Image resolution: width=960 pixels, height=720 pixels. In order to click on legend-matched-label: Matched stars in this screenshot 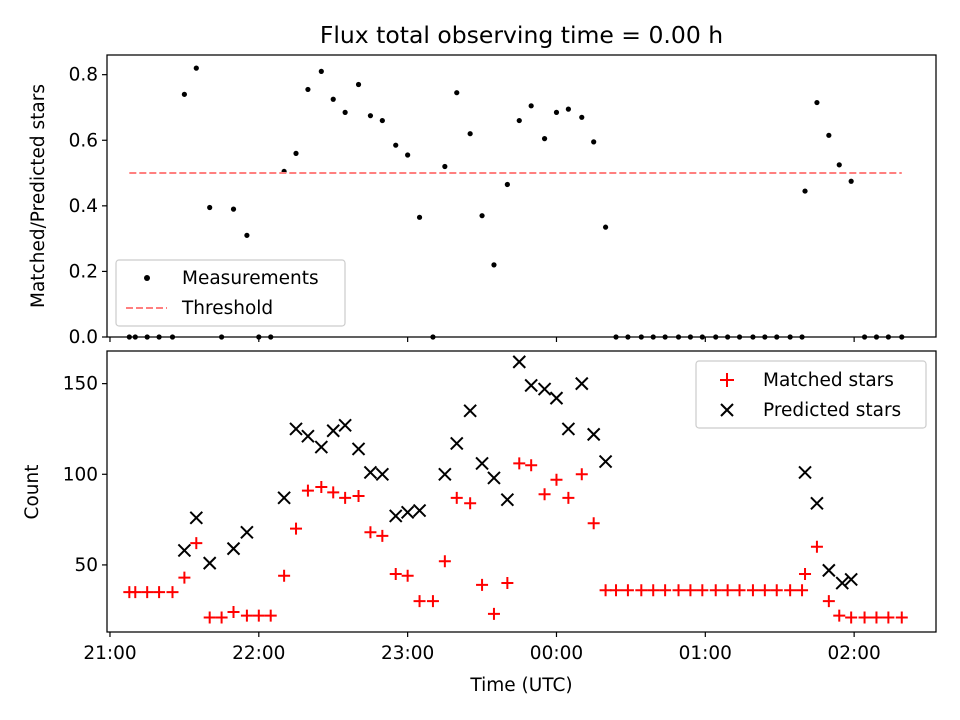, I will do `click(828, 380)`.